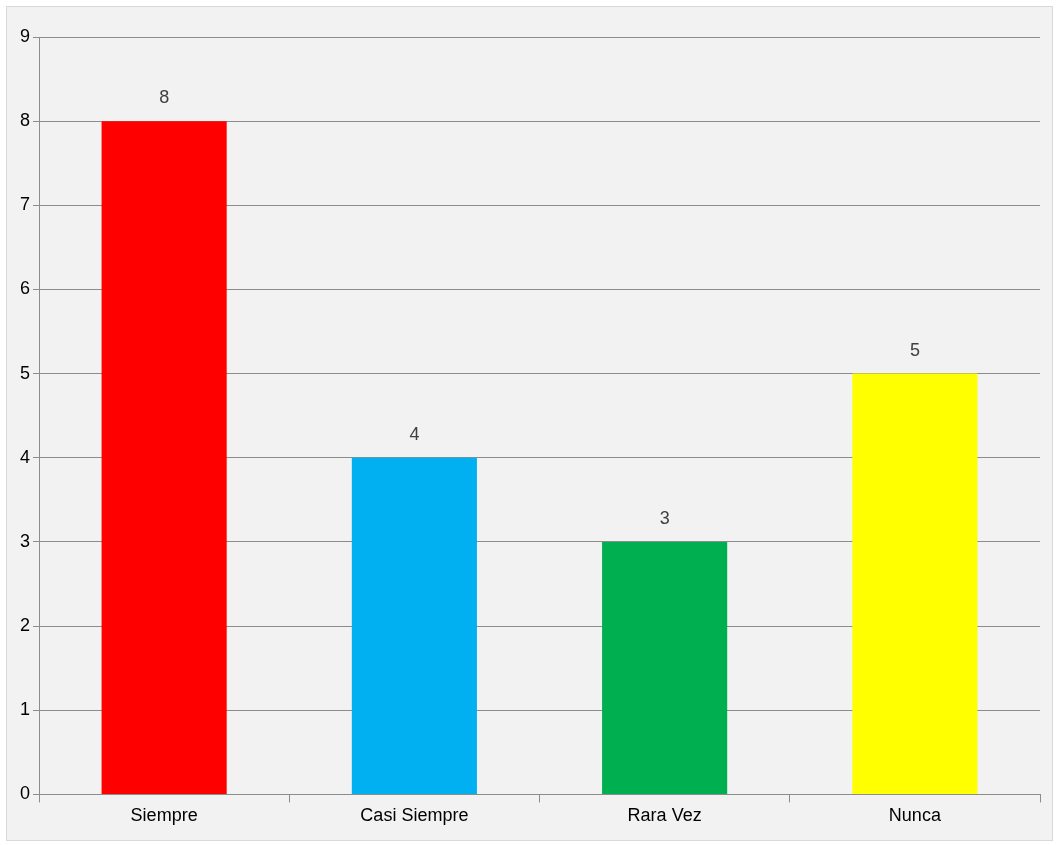 This screenshot has height=845, width=1059. I want to click on y-tick-label: 4, so click(25, 456).